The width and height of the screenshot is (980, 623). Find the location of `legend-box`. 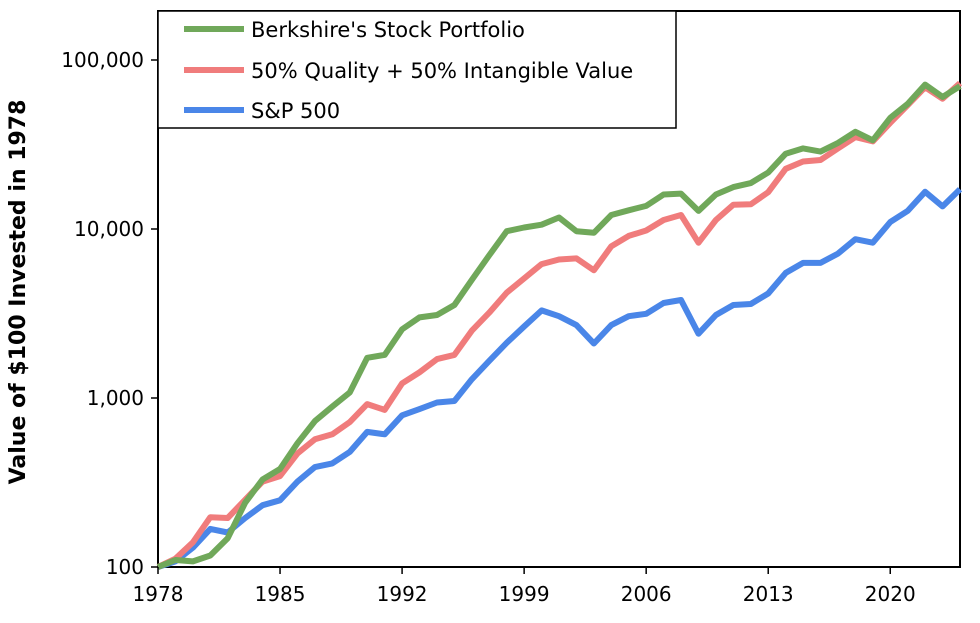

legend-box is located at coordinates (417, 69).